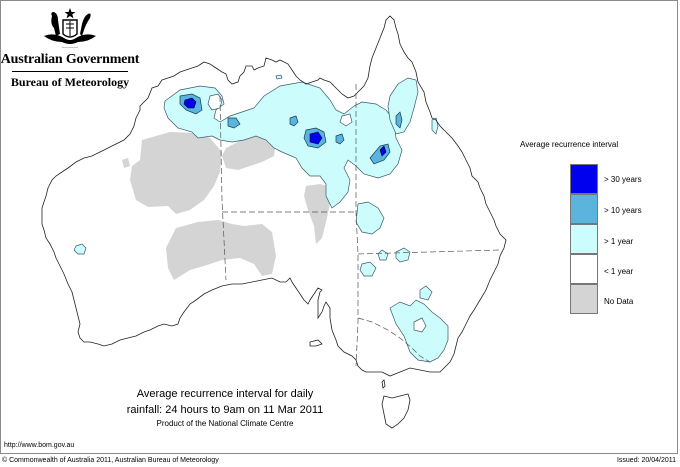 The image size is (680, 467). What do you see at coordinates (70, 59) in the screenshot?
I see `government-name: Australian Government` at bounding box center [70, 59].